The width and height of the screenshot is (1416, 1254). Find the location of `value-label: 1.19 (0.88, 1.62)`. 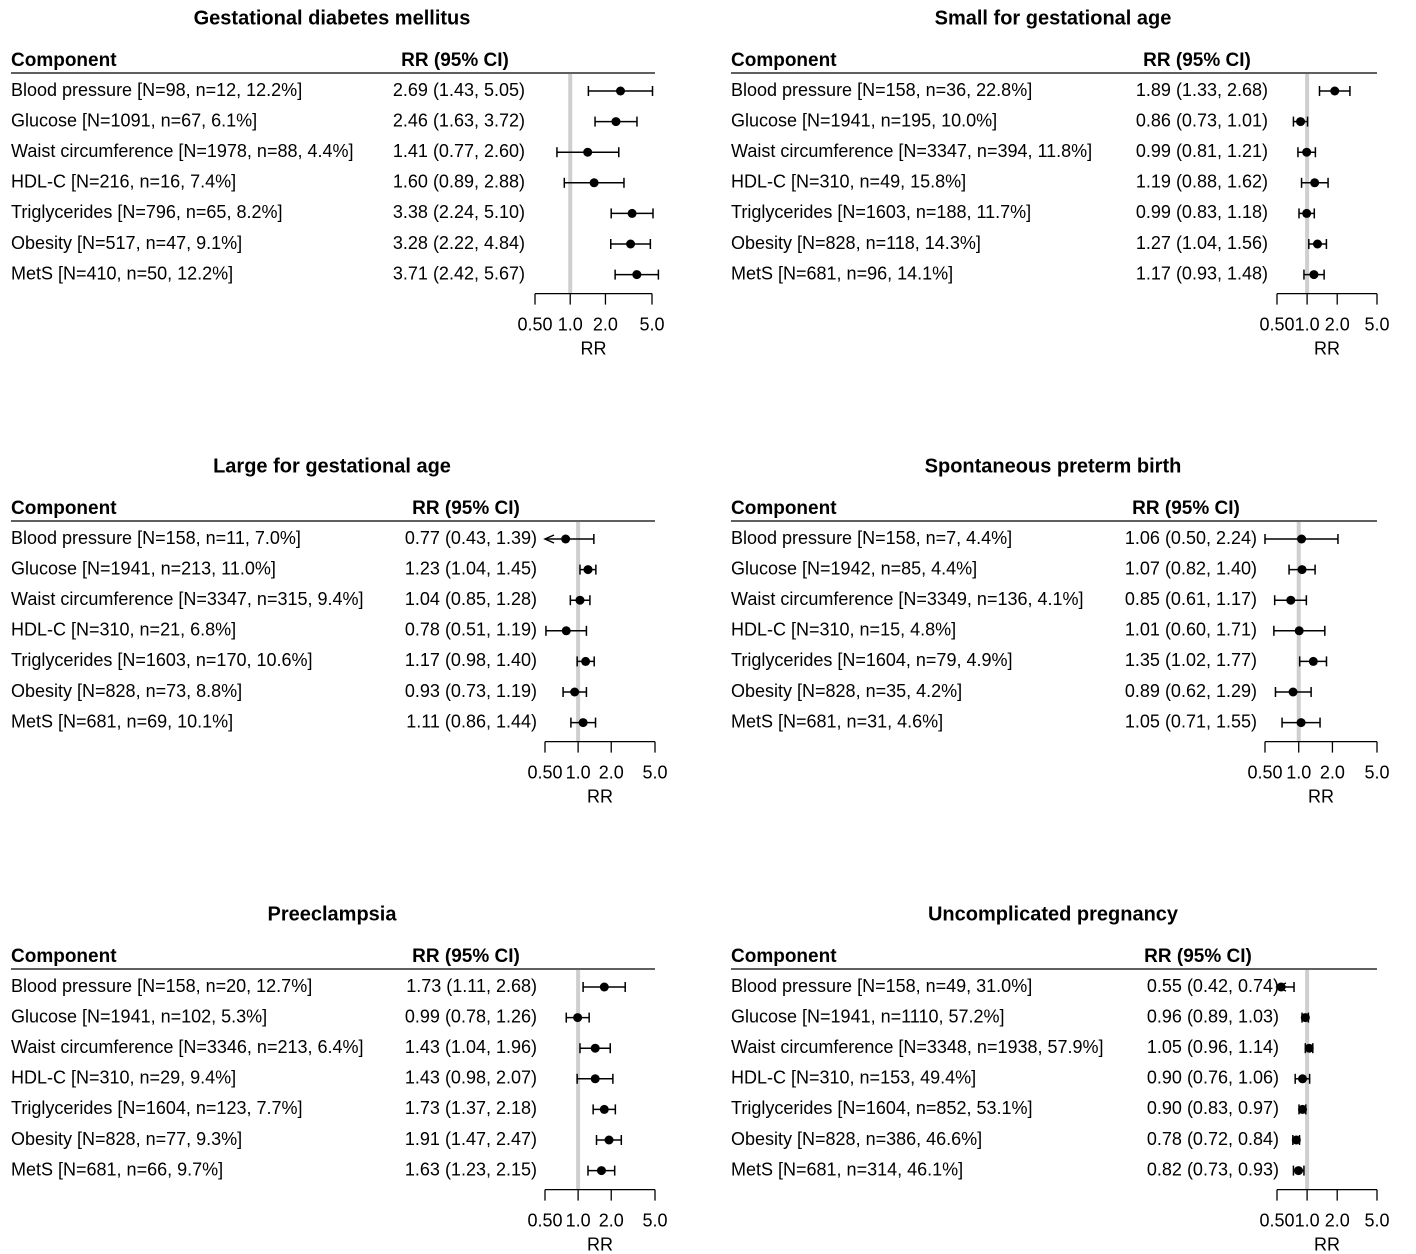

value-label: 1.19 (0.88, 1.62) is located at coordinates (1202, 182).